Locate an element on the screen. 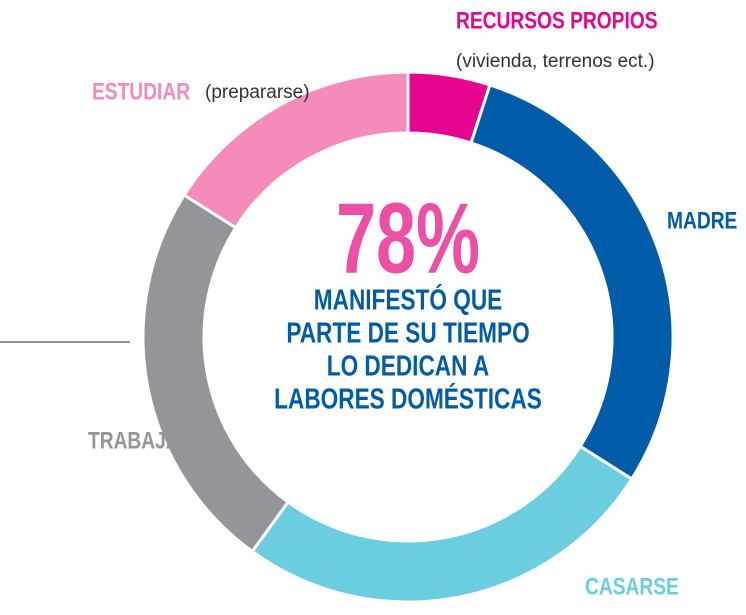  category-label: ESTUDIAR is located at coordinates (141, 91).